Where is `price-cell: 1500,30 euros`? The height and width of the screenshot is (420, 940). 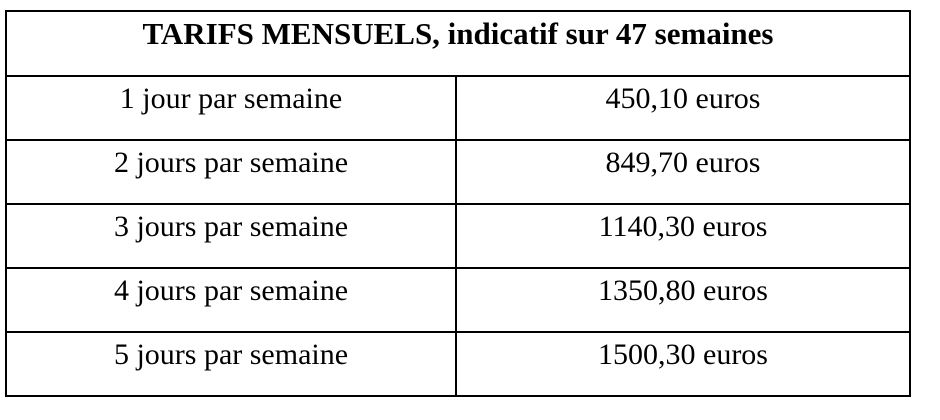
price-cell: 1500,30 euros is located at coordinates (683, 364).